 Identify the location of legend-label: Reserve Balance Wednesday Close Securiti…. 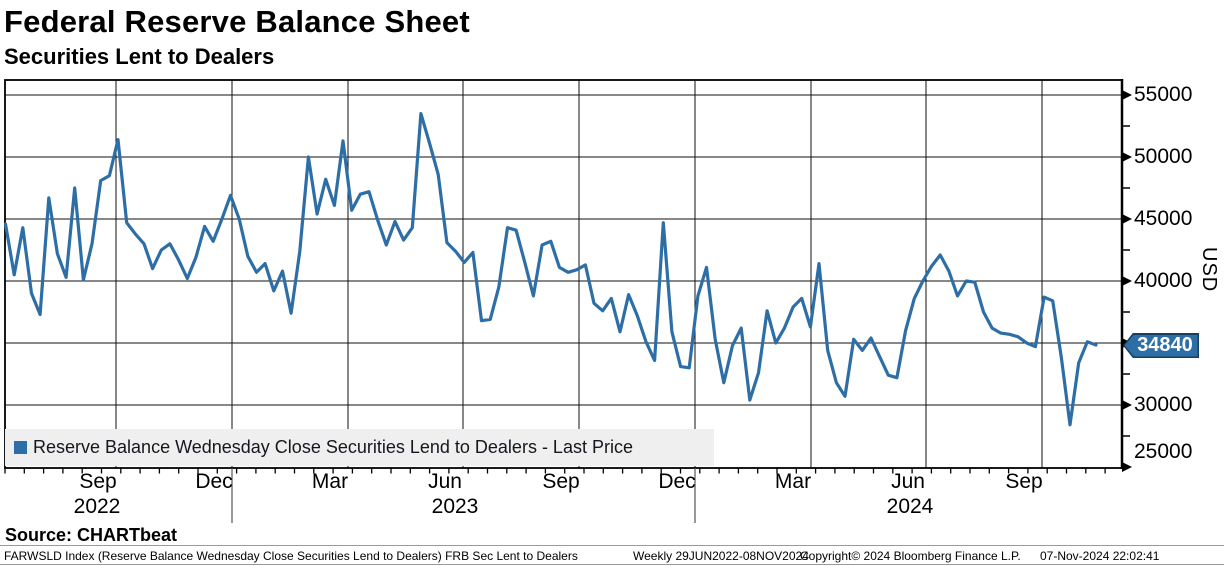
(333, 447).